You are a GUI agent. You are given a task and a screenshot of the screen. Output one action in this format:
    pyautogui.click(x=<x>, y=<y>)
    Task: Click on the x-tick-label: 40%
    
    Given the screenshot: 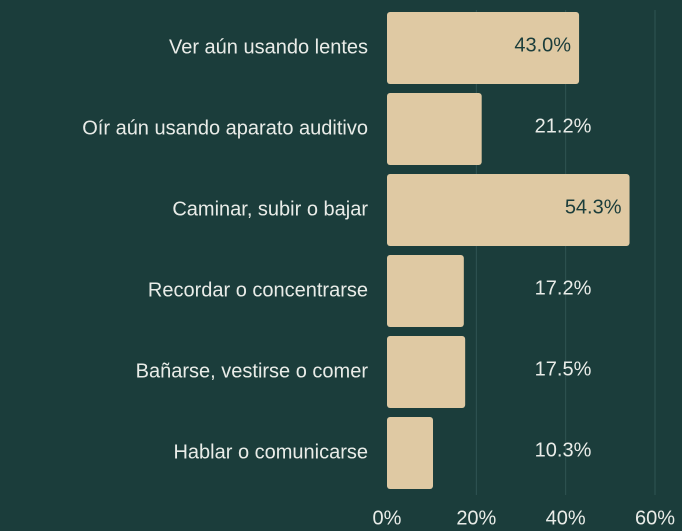 What is the action you would take?
    pyautogui.click(x=566, y=518)
    